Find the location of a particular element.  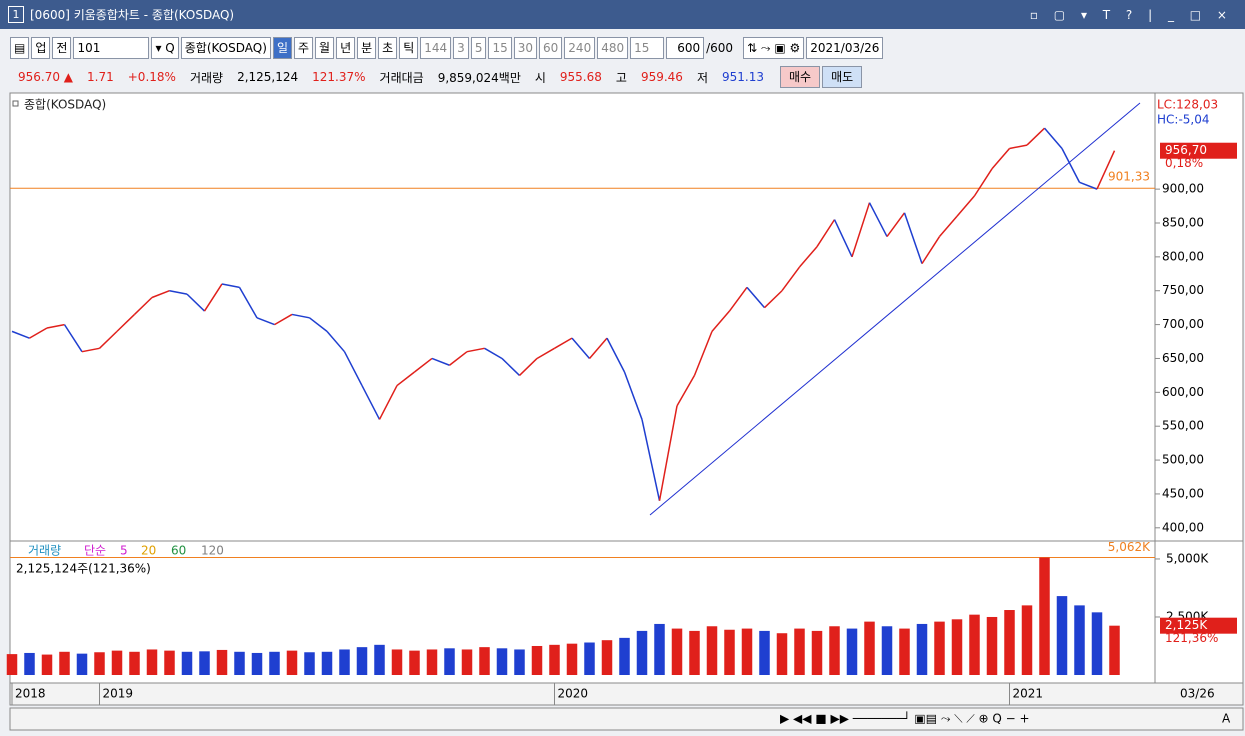

interval-button: 60 is located at coordinates (551, 48).